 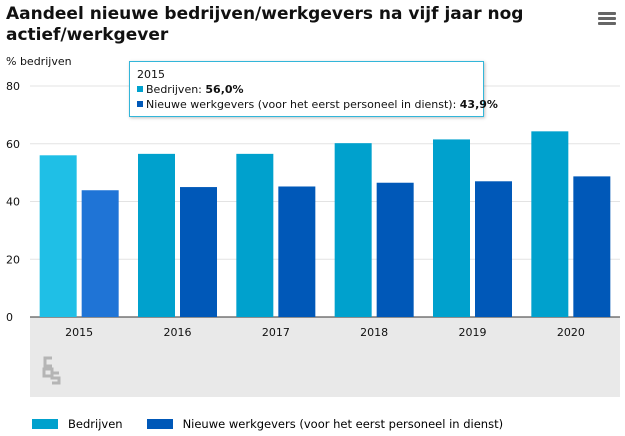 What do you see at coordinates (198, 252) in the screenshot?
I see `bar-nieuwe-werkgevers-2016` at bounding box center [198, 252].